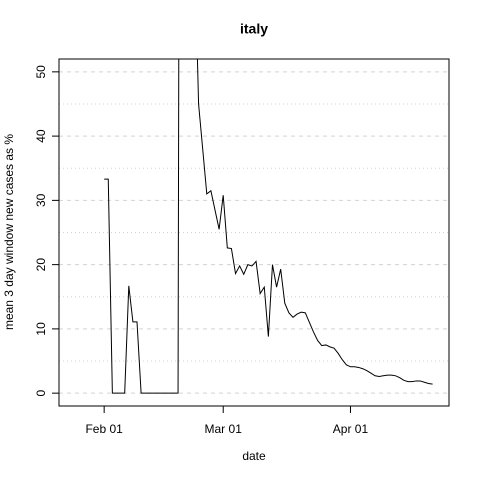 Image resolution: width=480 pixels, height=480 pixels. I want to click on x-tick-label: Apr 01, so click(351, 429).